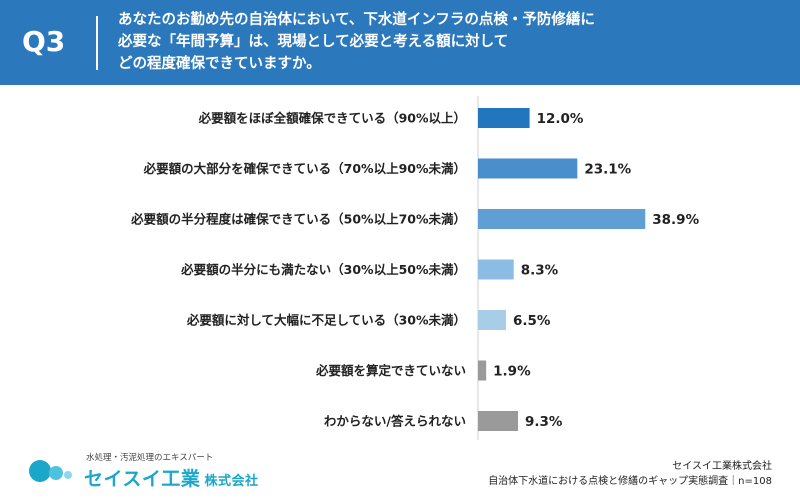  I want to click on company-logo: 水処理・汚泥処理のエキスパート セイスイ工業 株式会社, so click(158, 470).